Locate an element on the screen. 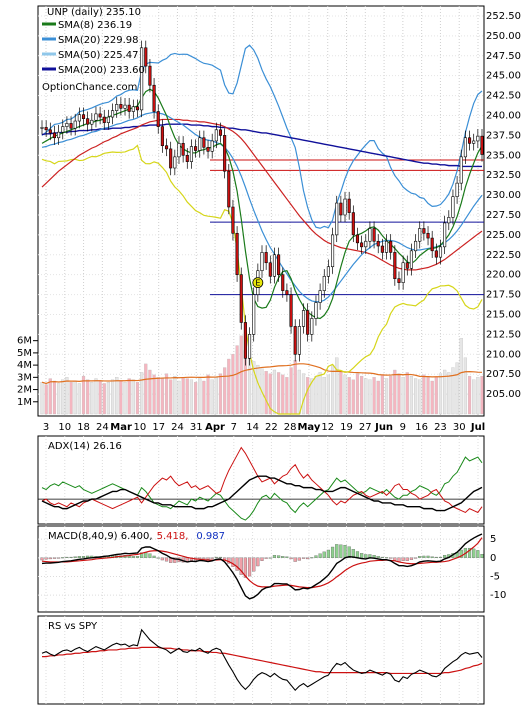 The height and width of the screenshot is (710, 526). di-plus-line is located at coordinates (262, 488).